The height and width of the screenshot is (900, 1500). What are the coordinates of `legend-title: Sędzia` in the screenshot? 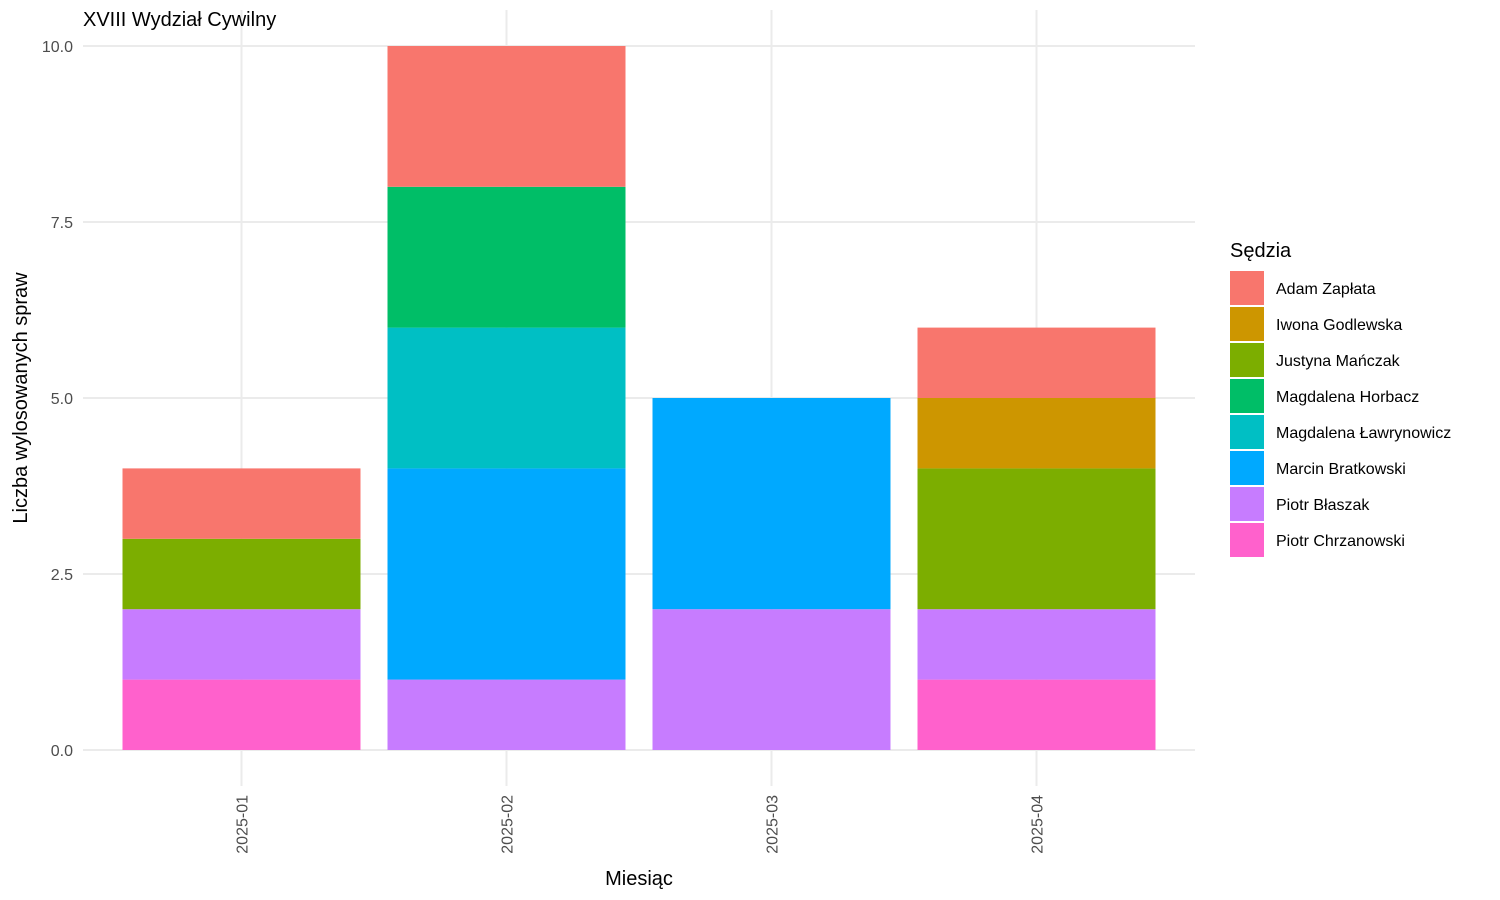 It's located at (1261, 251).